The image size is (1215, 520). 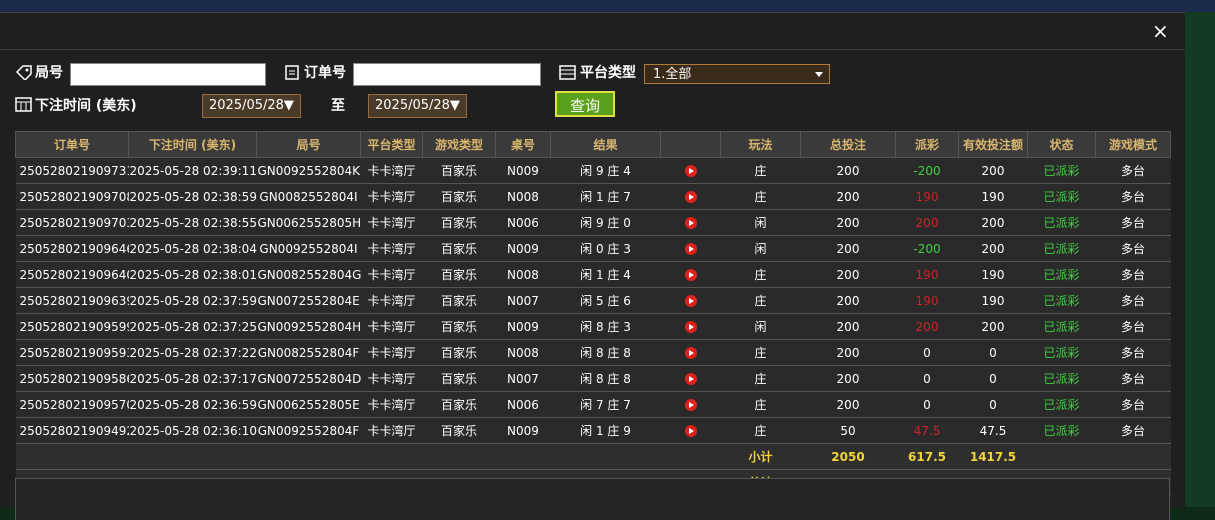 I want to click on column-header: 平台类型, so click(x=391, y=144).